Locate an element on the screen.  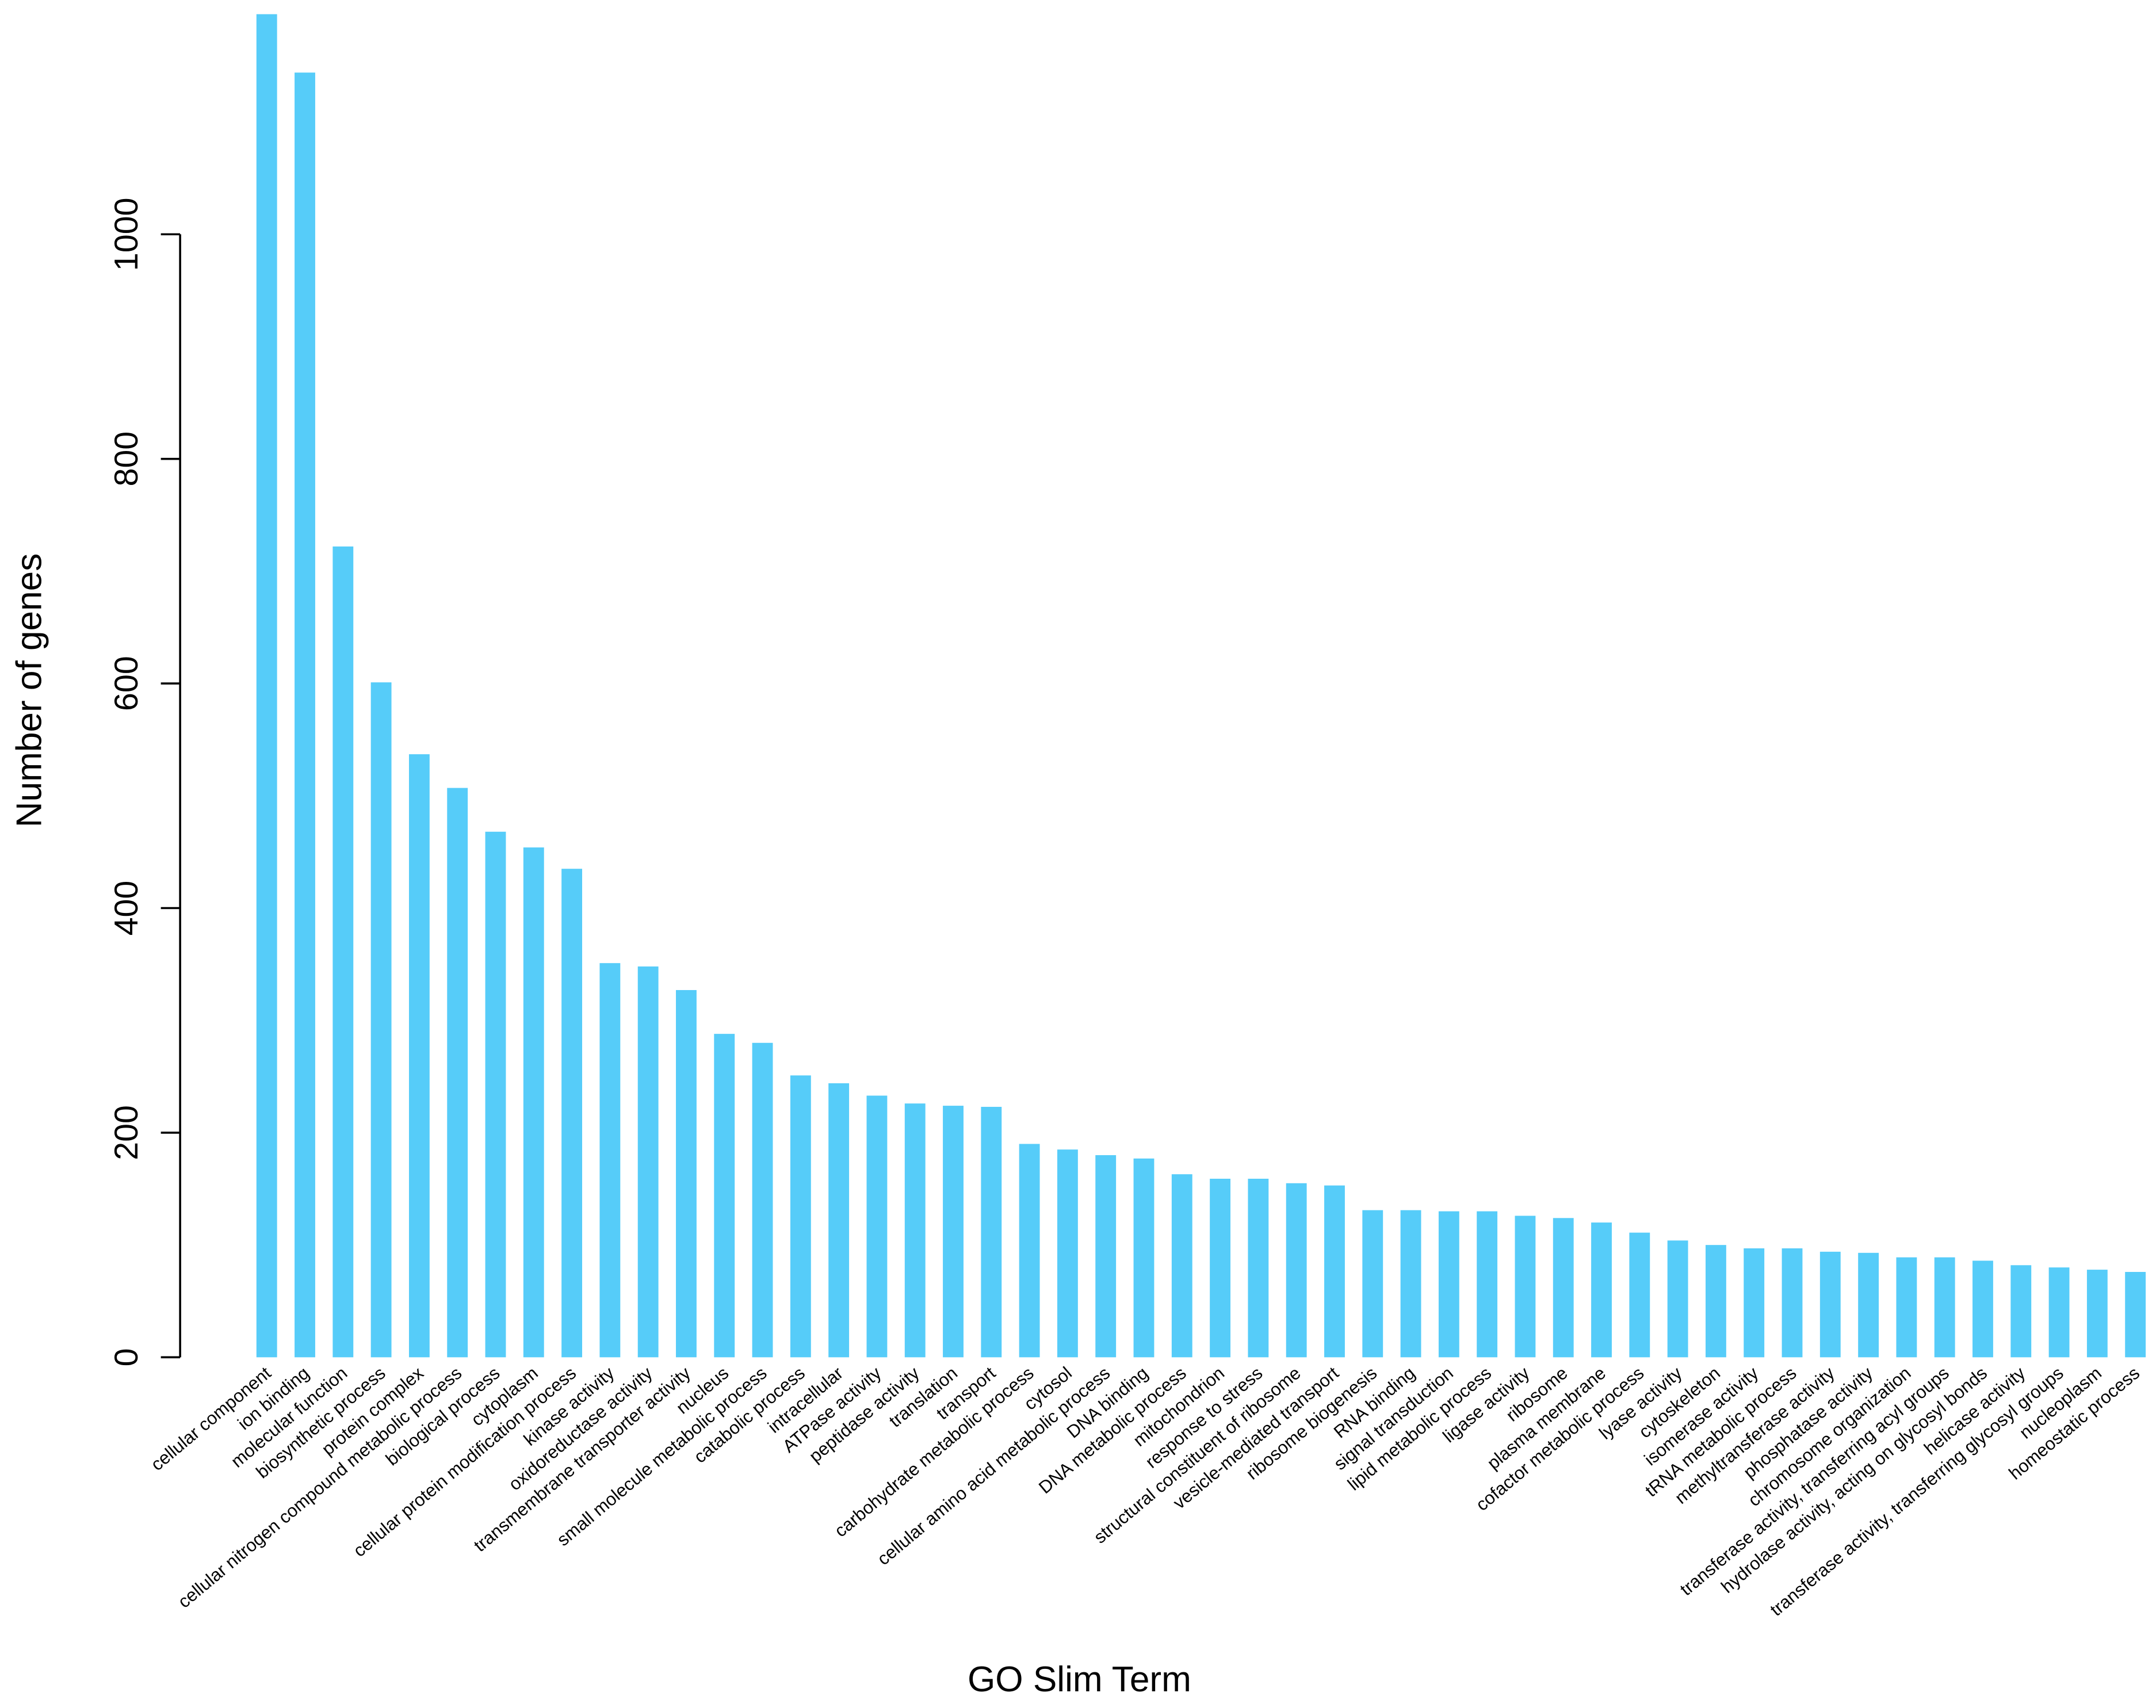
y-tick-label: 1000 is located at coordinates (126, 234).